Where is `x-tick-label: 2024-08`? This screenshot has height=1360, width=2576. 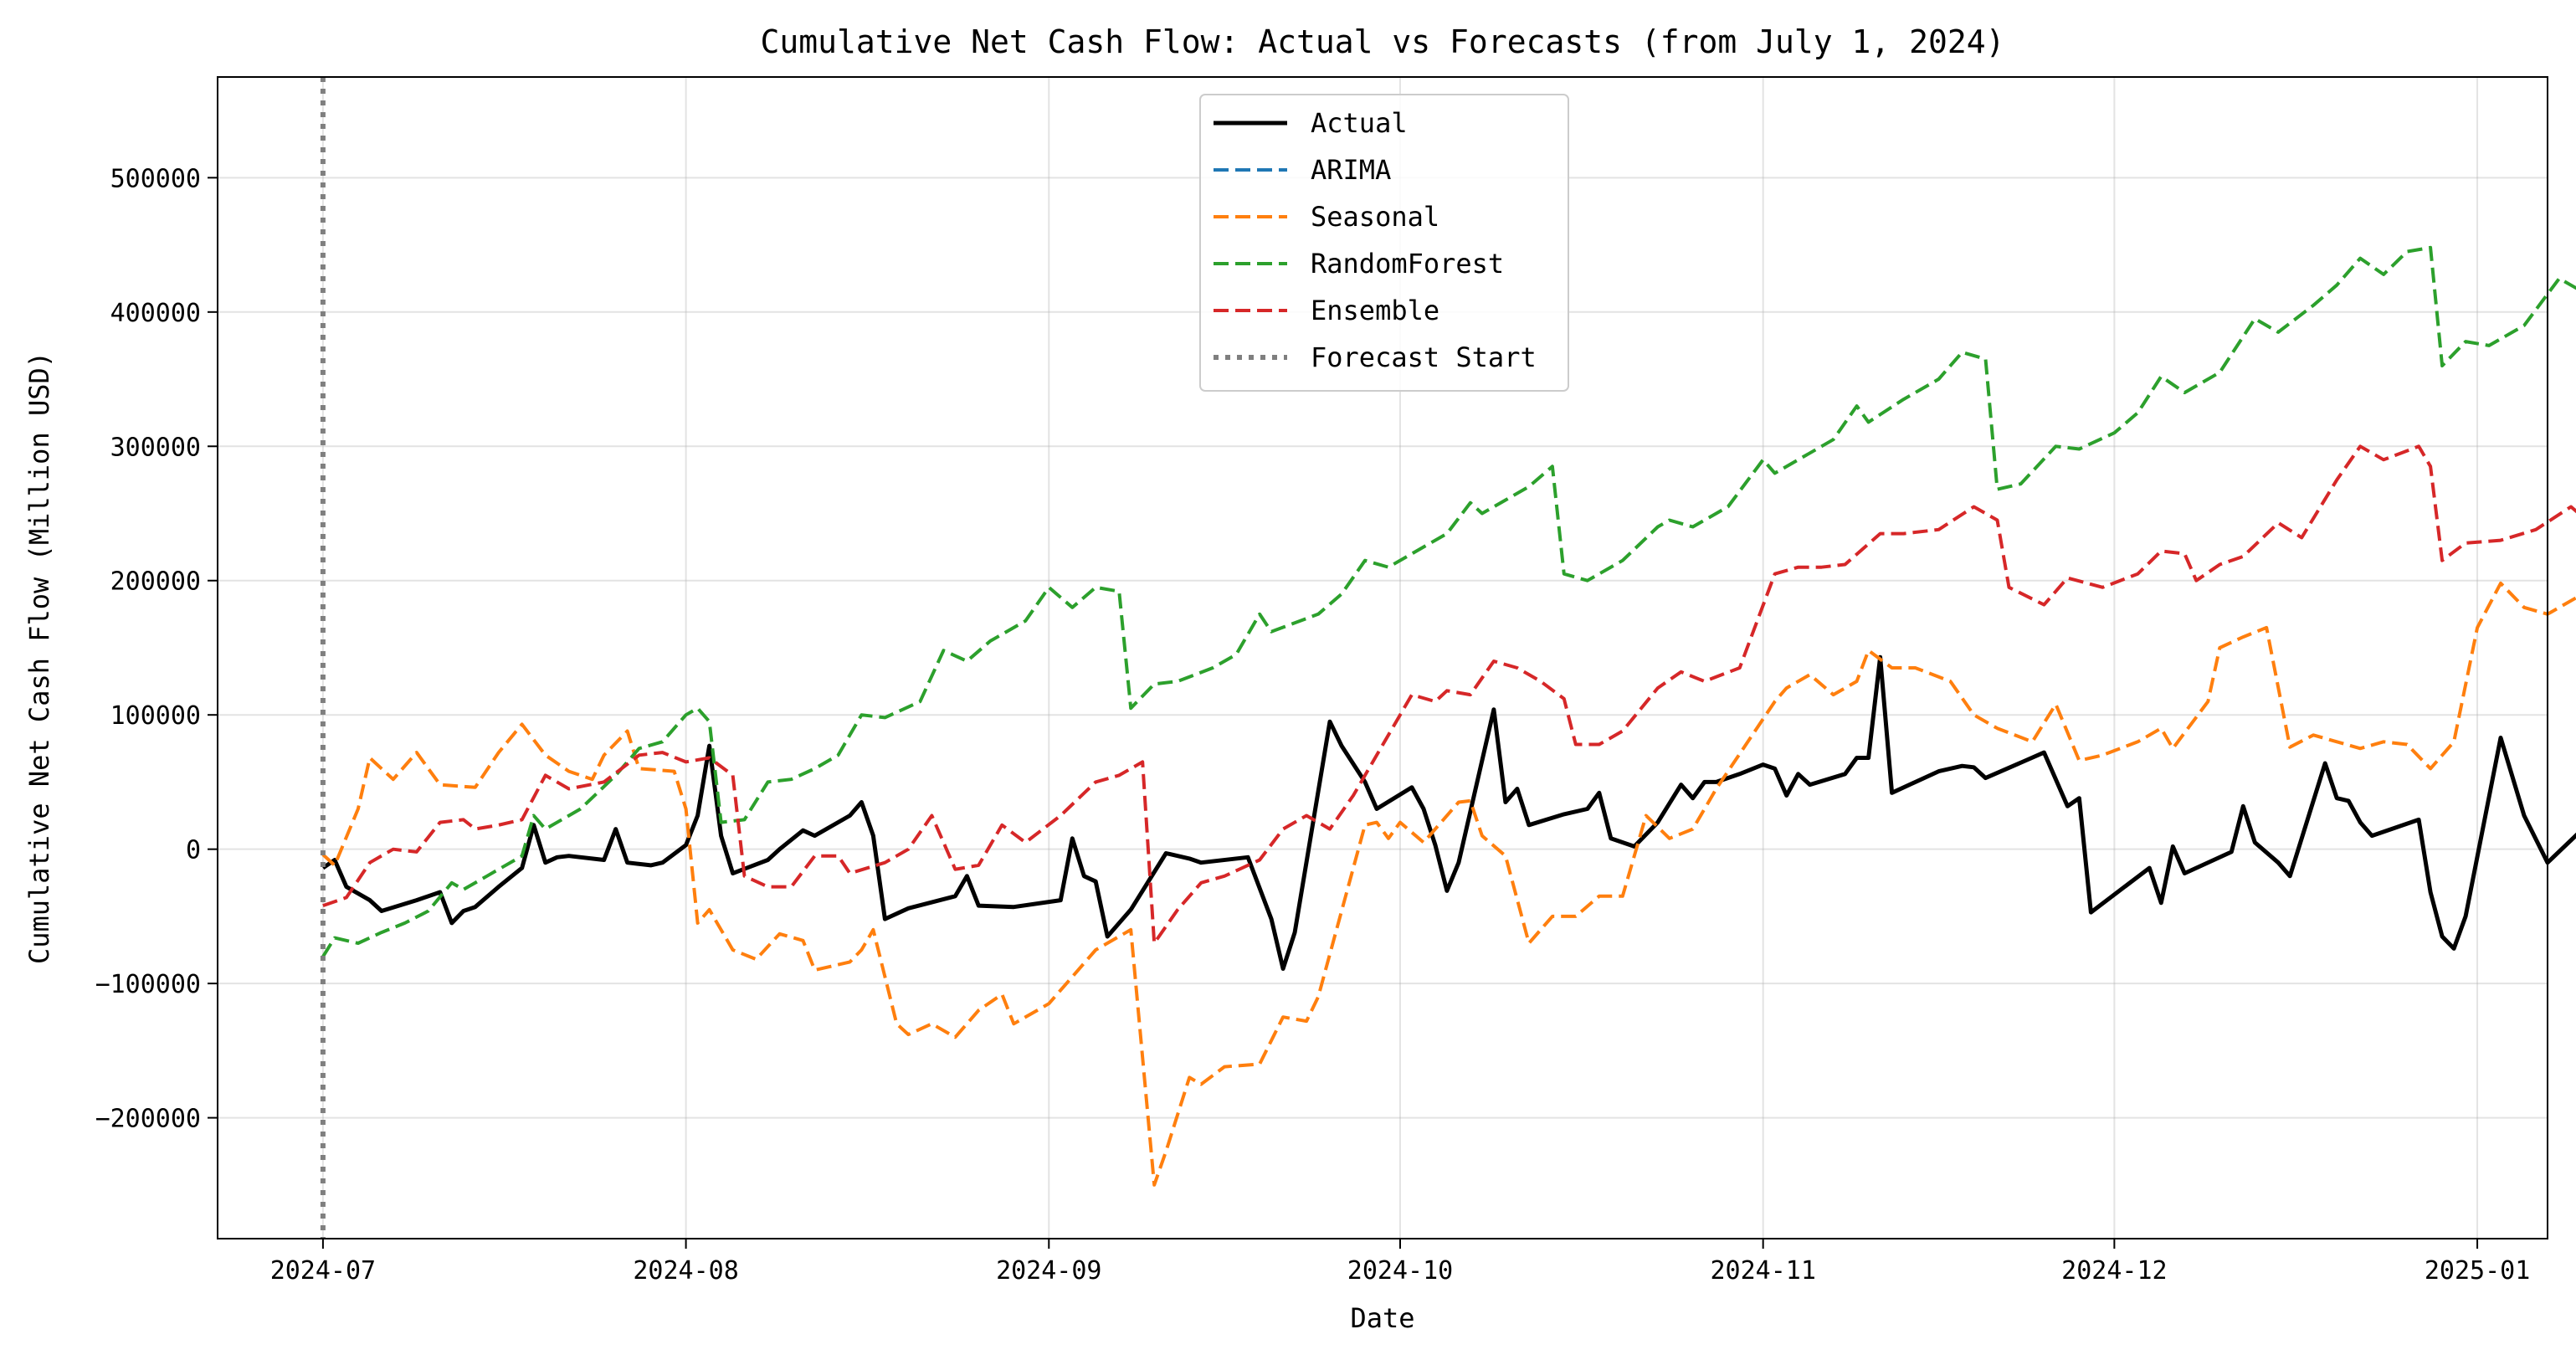 x-tick-label: 2024-08 is located at coordinates (685, 1271).